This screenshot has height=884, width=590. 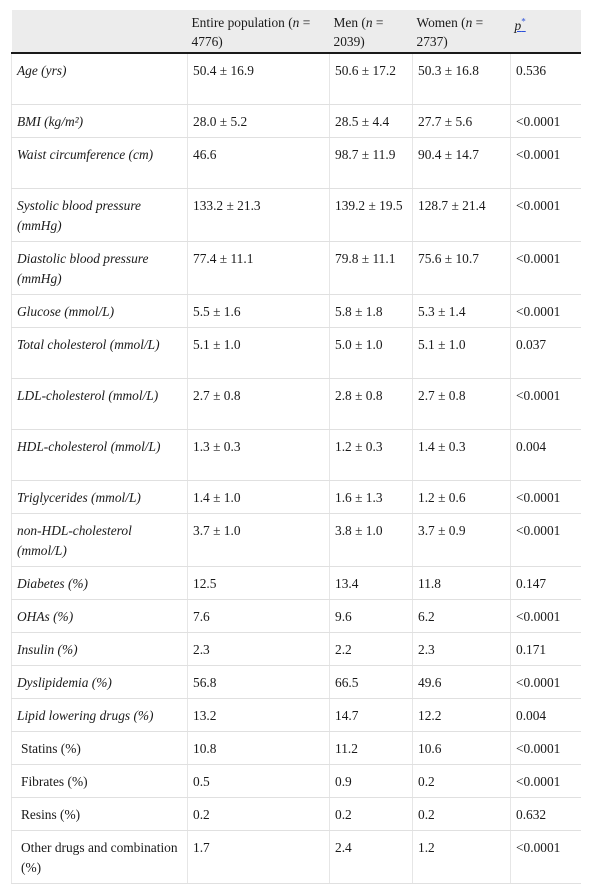 What do you see at coordinates (371, 715) in the screenshot?
I see `cell-men: 14.7` at bounding box center [371, 715].